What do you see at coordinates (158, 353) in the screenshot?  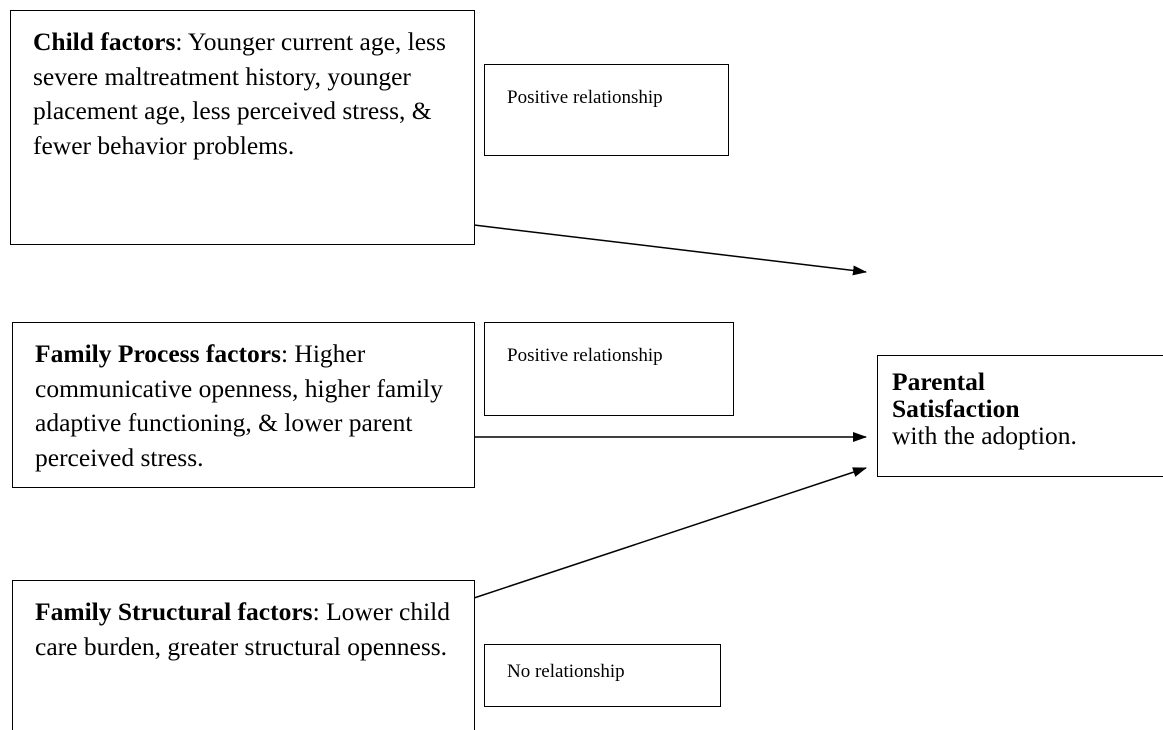 I see `node-title: Family Process factors` at bounding box center [158, 353].